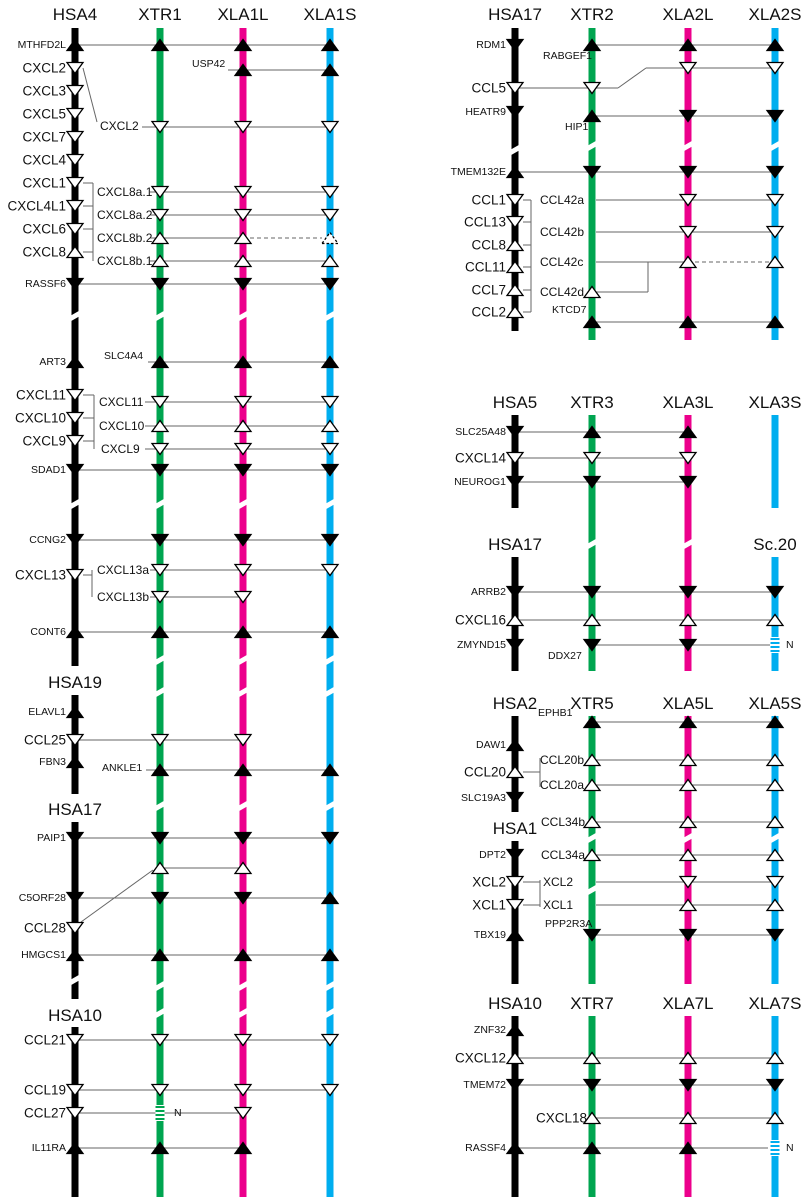  What do you see at coordinates (492, 855) in the screenshot?
I see `gene-label: DPT2` at bounding box center [492, 855].